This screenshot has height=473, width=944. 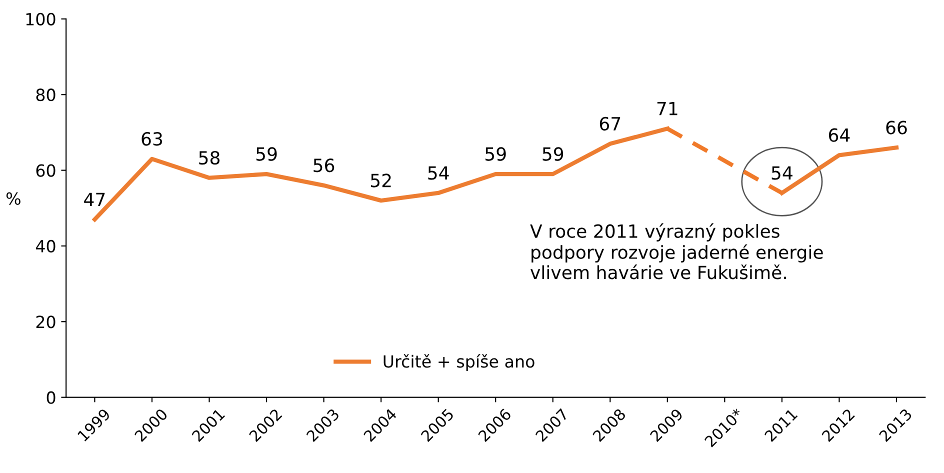 What do you see at coordinates (152, 139) in the screenshot?
I see `data-label: 63` at bounding box center [152, 139].